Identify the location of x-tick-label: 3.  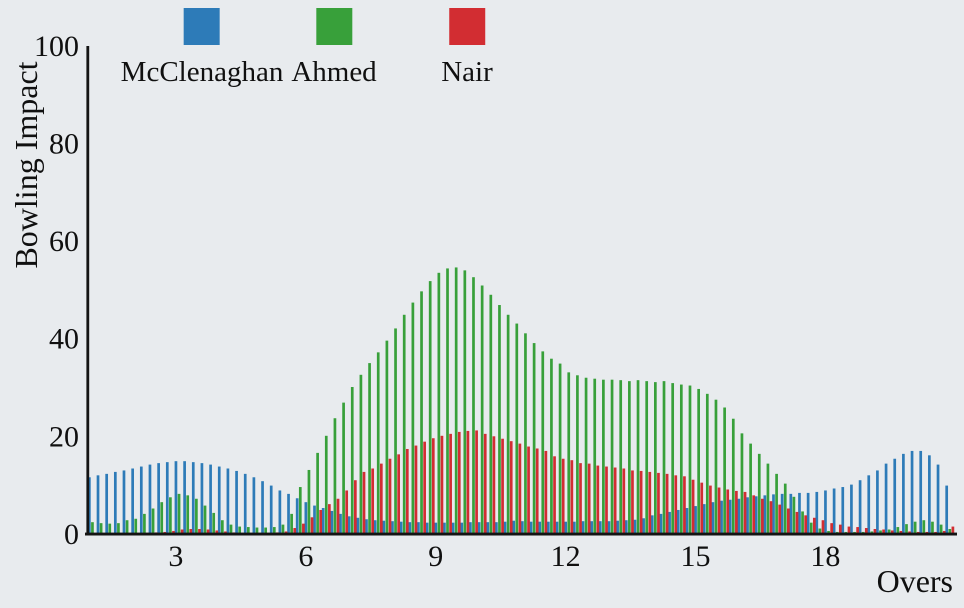
(175, 556).